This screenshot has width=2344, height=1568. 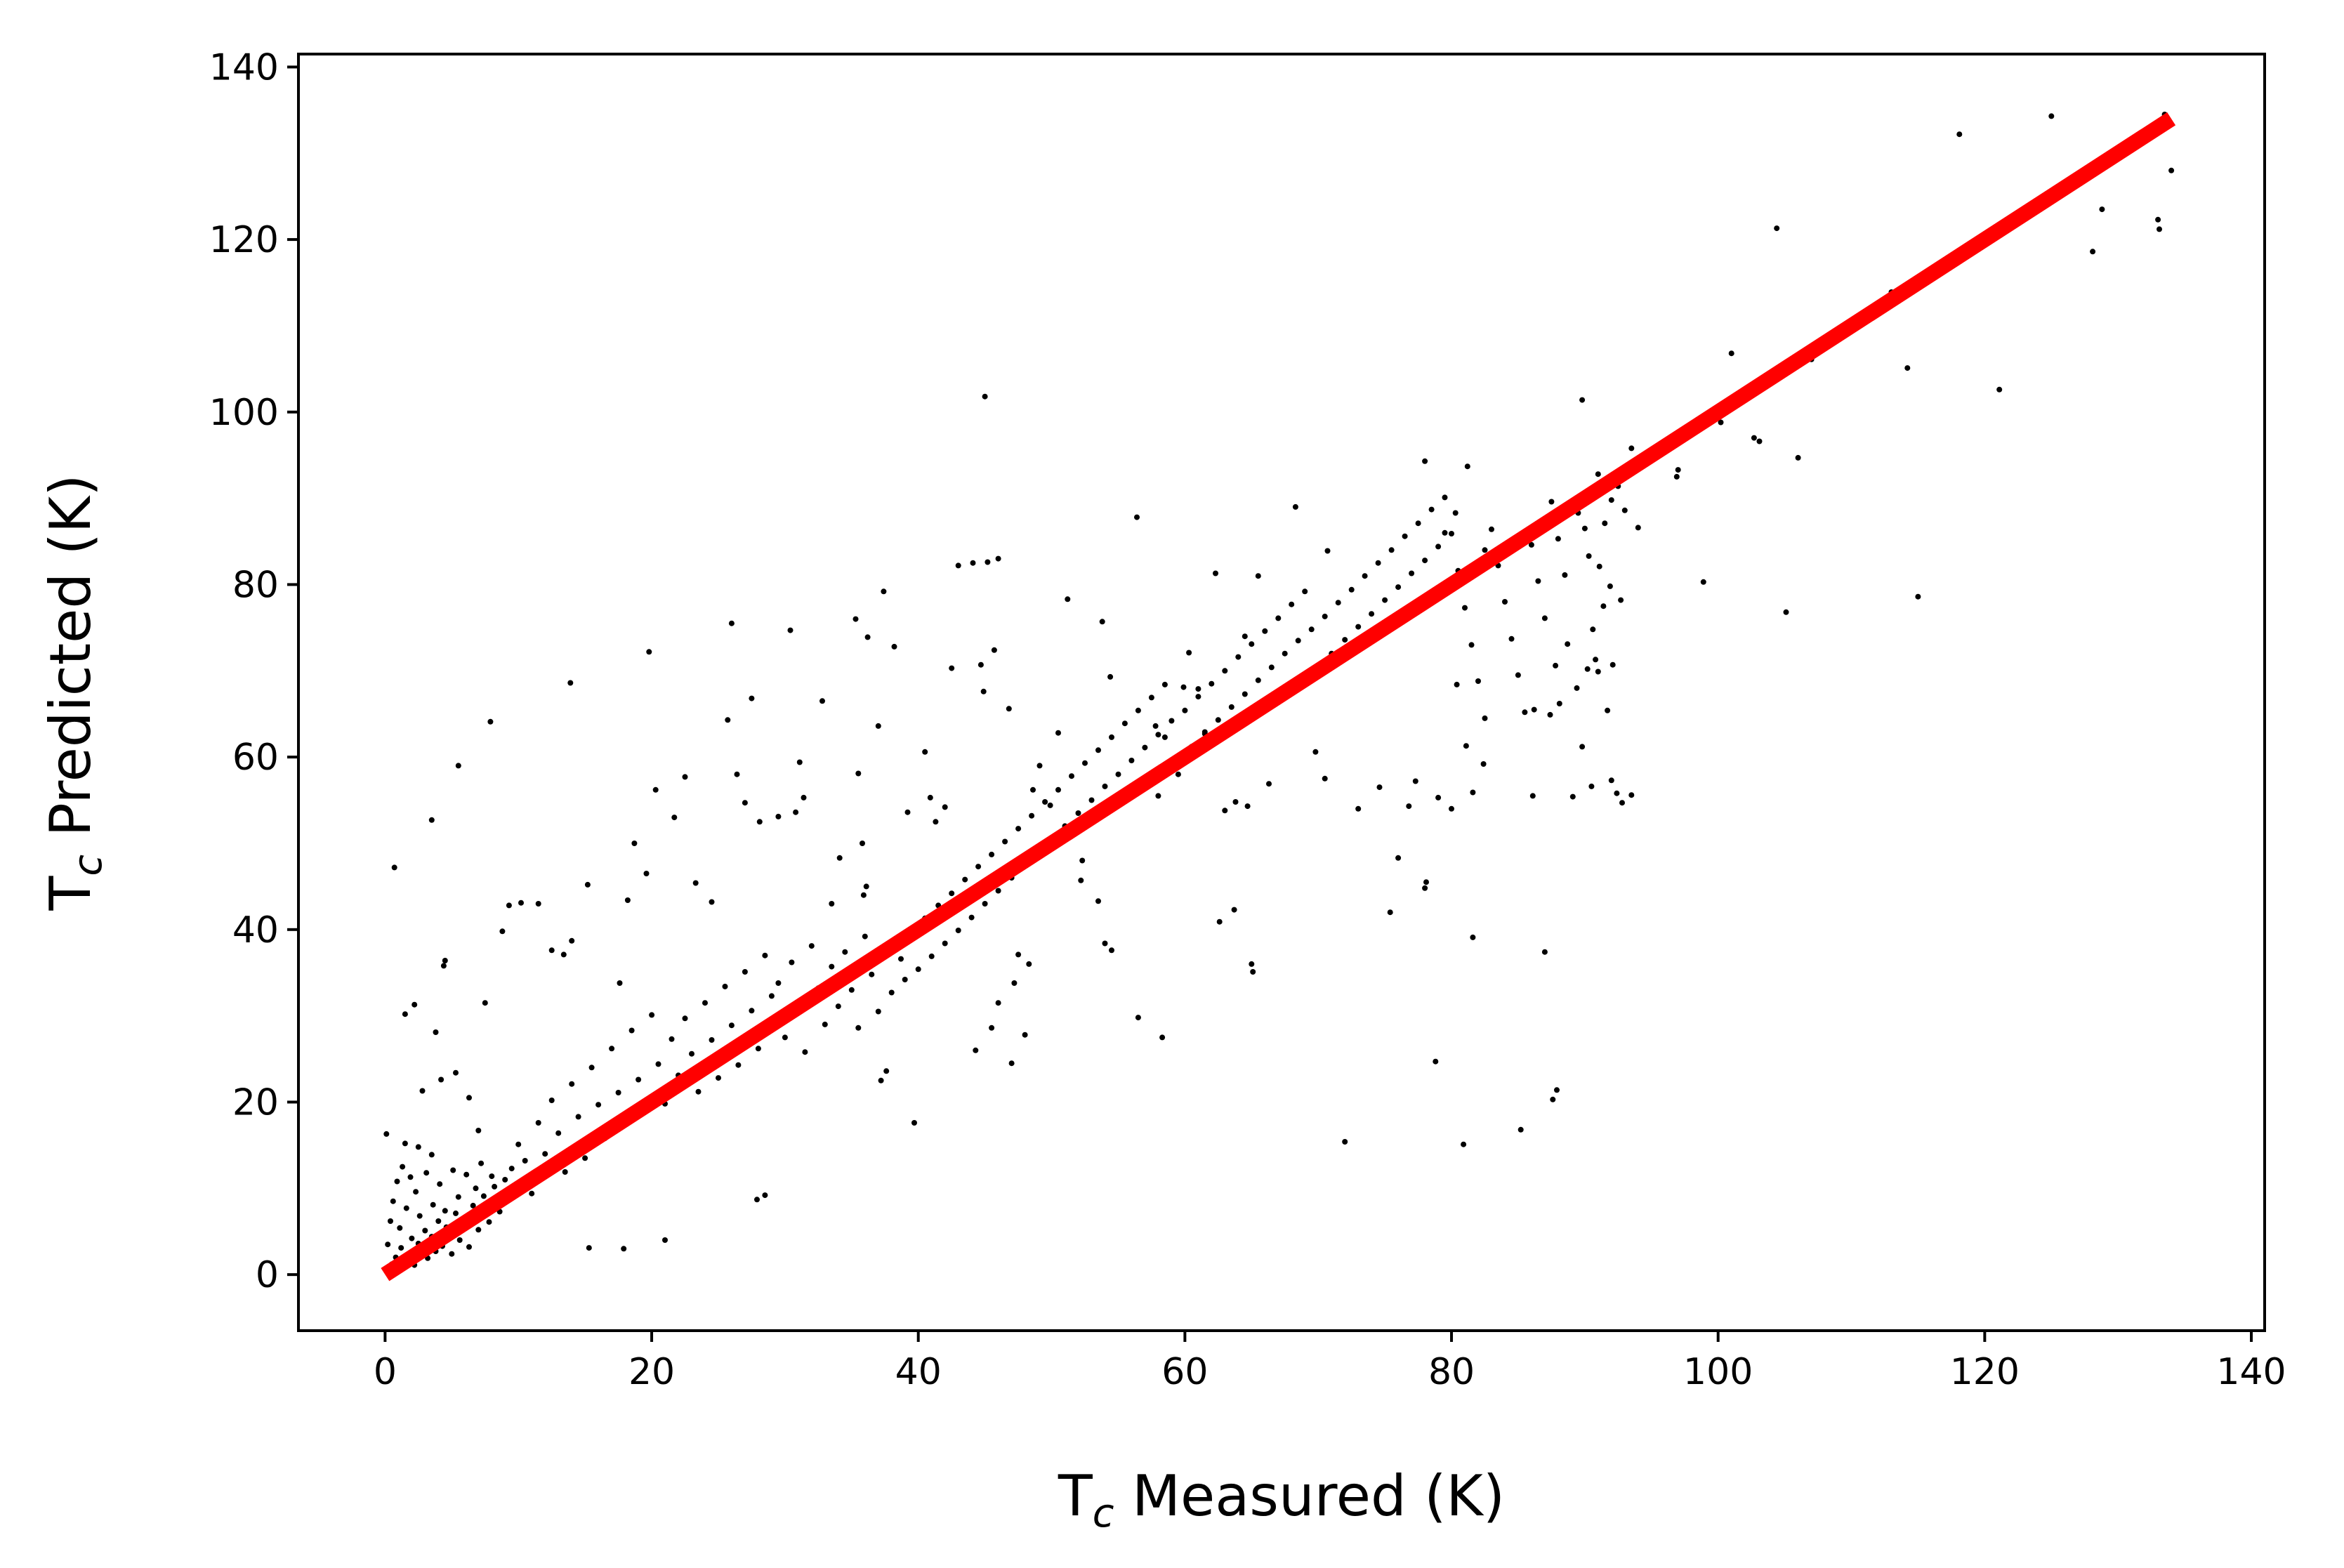 What do you see at coordinates (253, 671) in the screenshot?
I see `y-axis-ticks: 0 20 40 60 80 100 120 140` at bounding box center [253, 671].